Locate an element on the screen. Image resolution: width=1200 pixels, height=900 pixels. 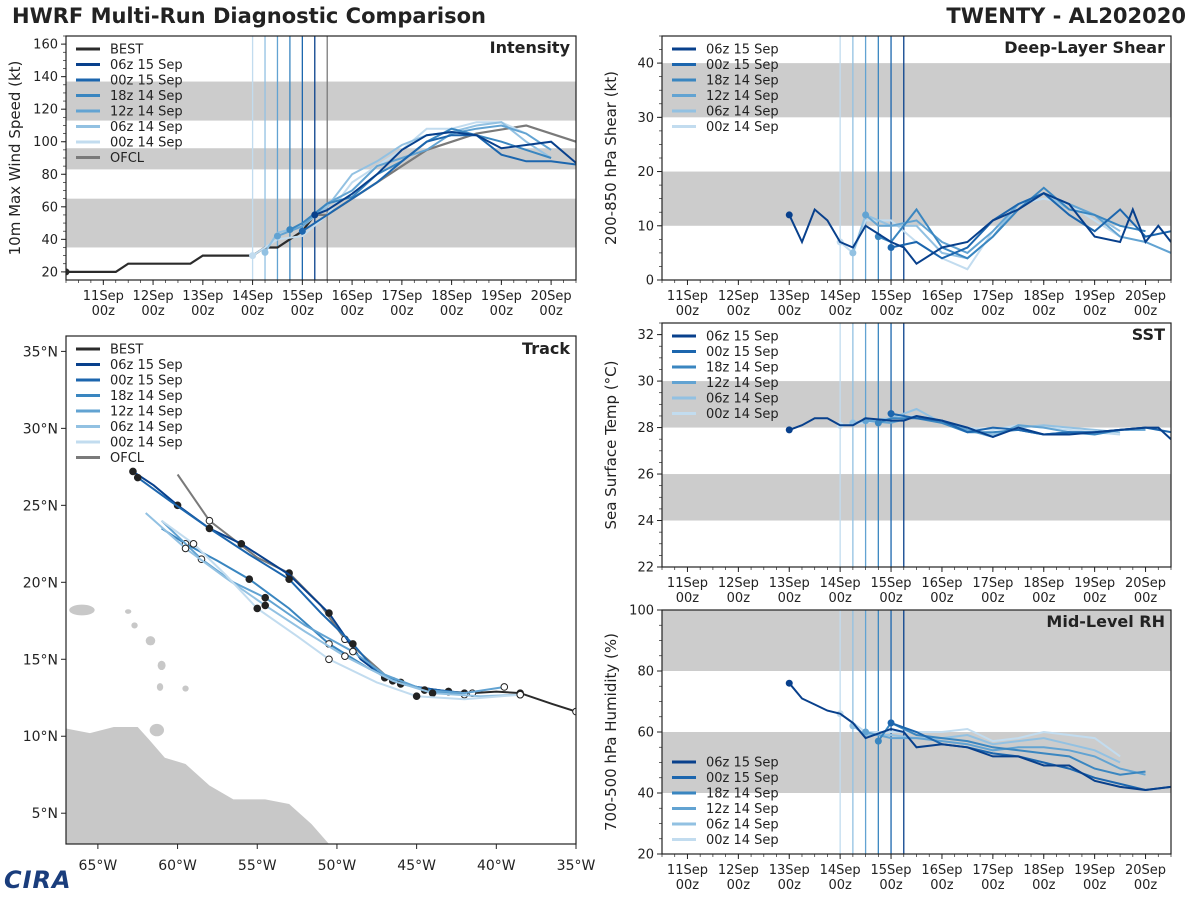
sst-init-marker-00z-15-sep is located at coordinates (891, 414).